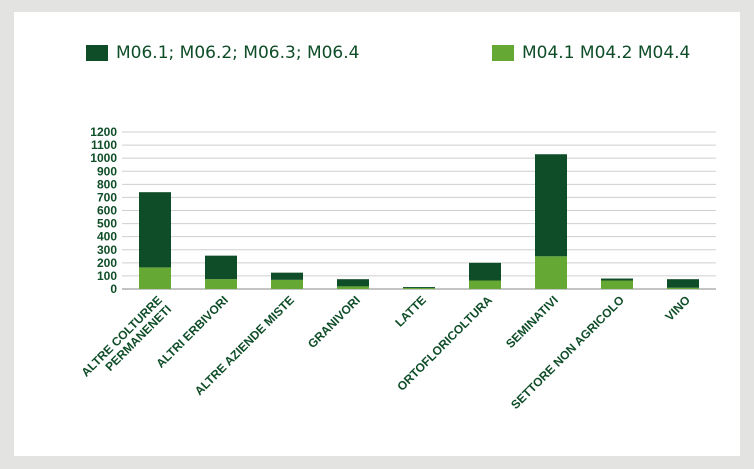  I want to click on x-tick-label: VINO, so click(677, 308).